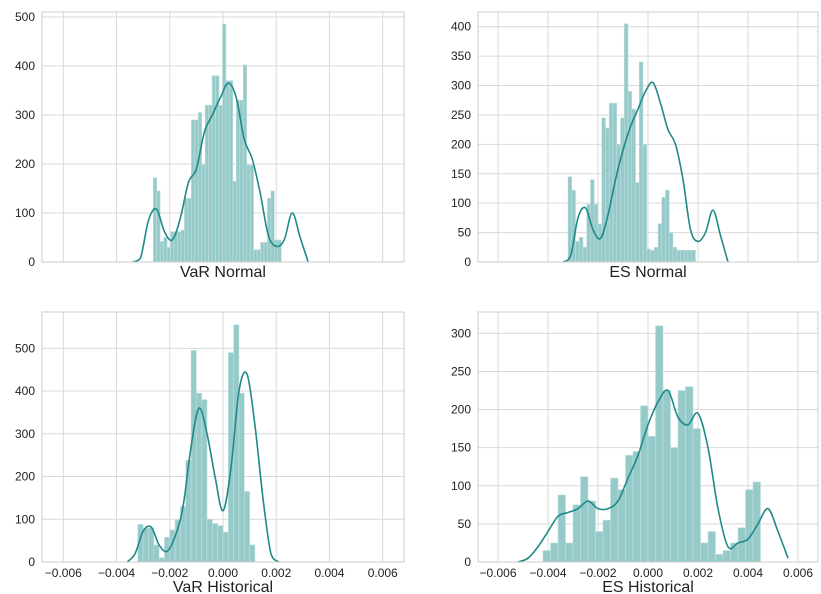  I want to click on x-axis-label: VaR Historical, so click(223, 586).